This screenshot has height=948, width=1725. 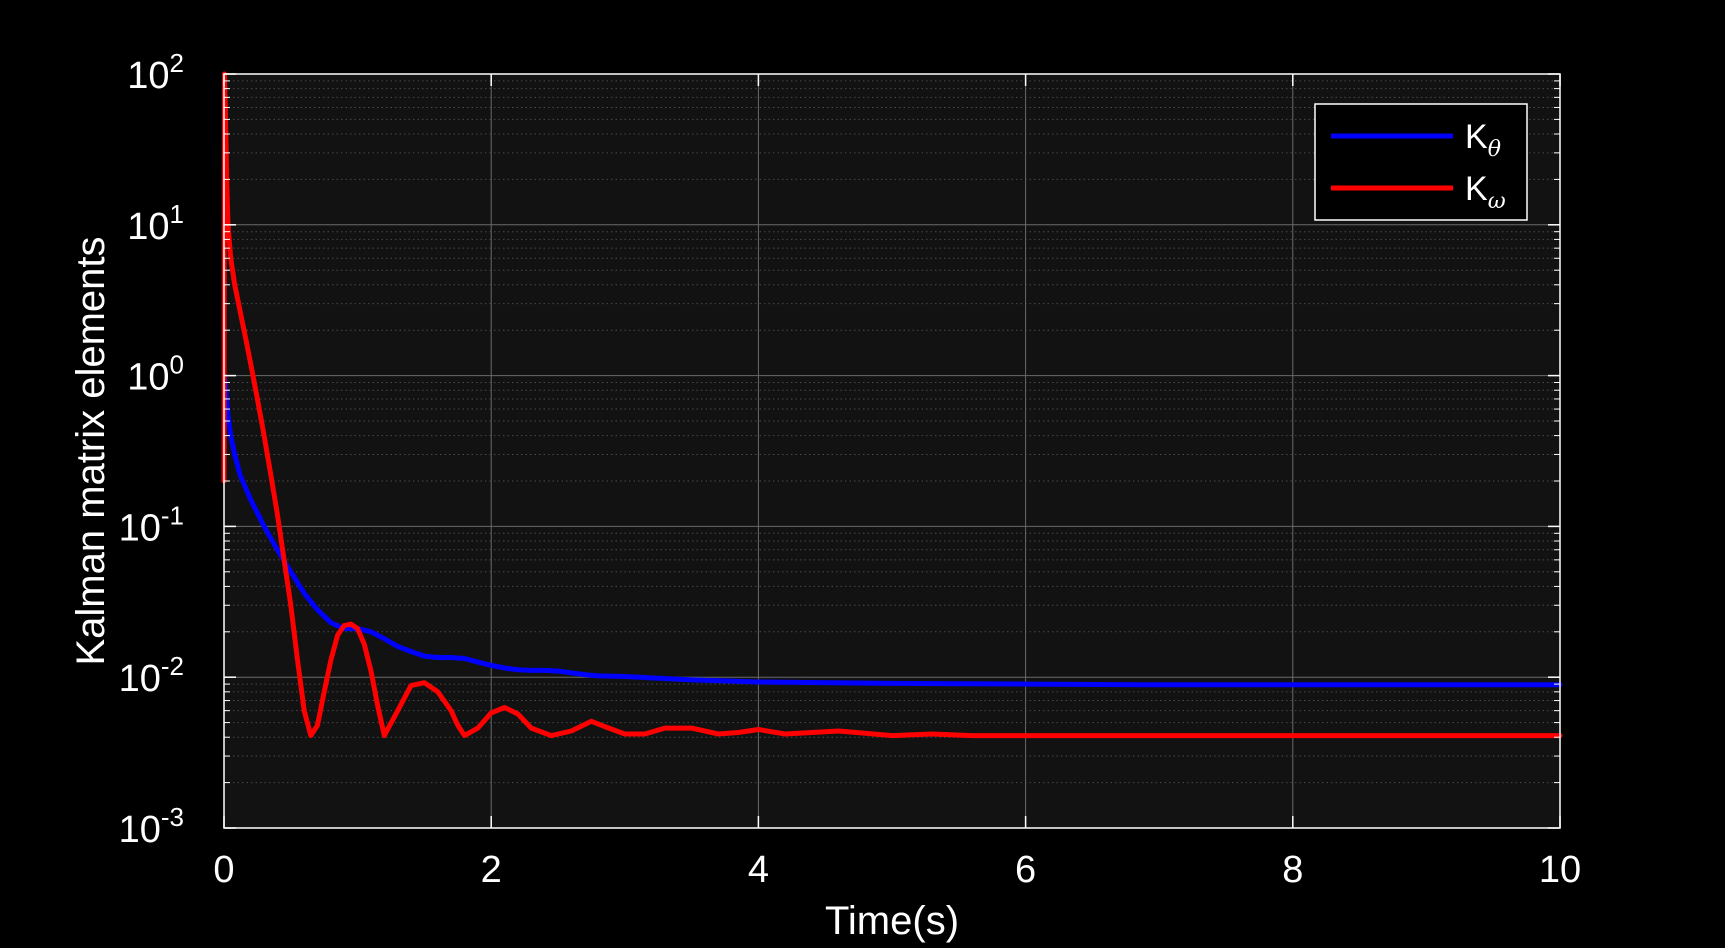 What do you see at coordinates (892, 921) in the screenshot?
I see `x-axis-title: Time(s)` at bounding box center [892, 921].